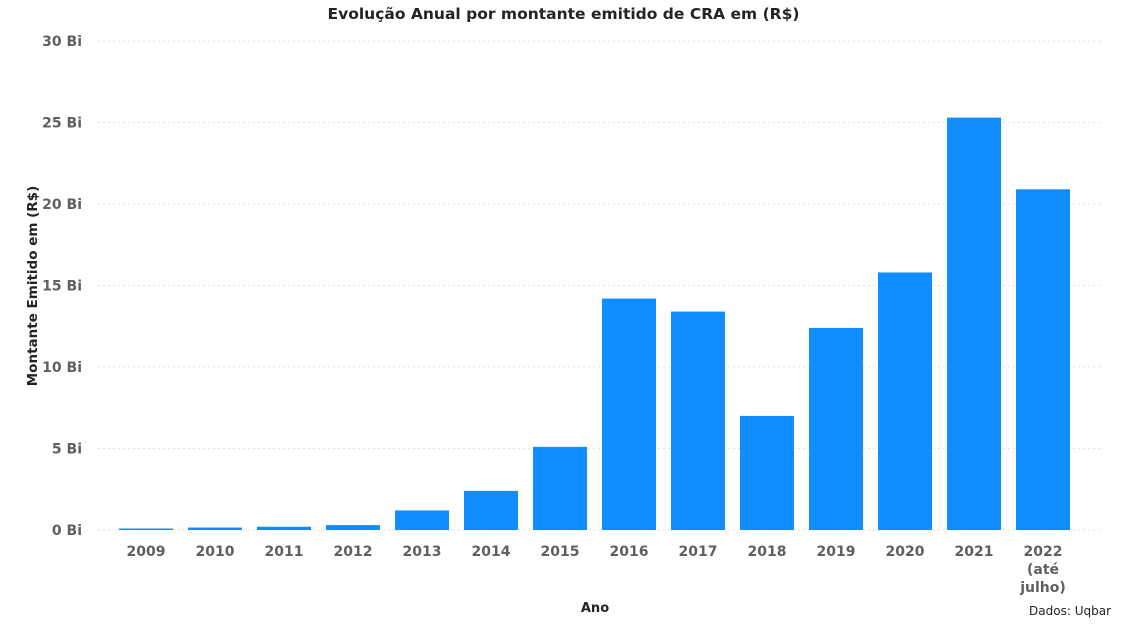 The image size is (1127, 640). What do you see at coordinates (698, 420) in the screenshot?
I see `bar-2017` at bounding box center [698, 420].